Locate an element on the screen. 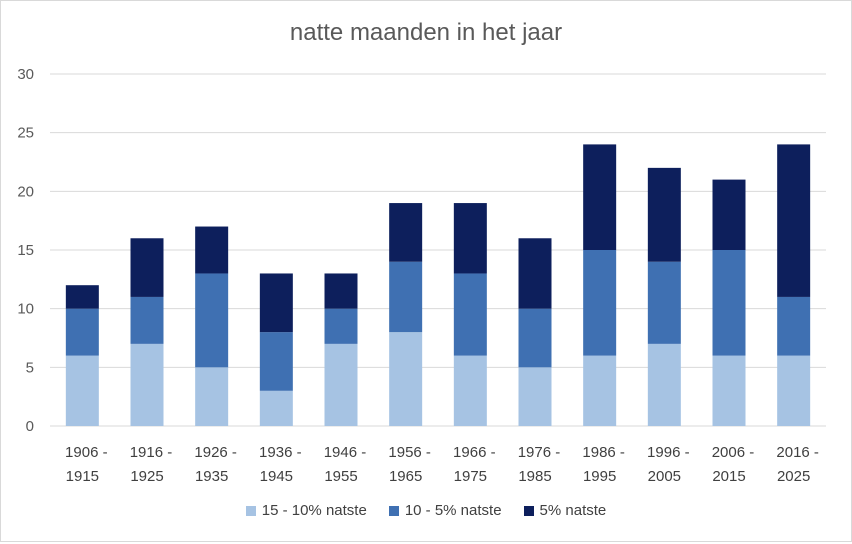 The width and height of the screenshot is (852, 544). x-tick-label: 1995 is located at coordinates (599, 476).